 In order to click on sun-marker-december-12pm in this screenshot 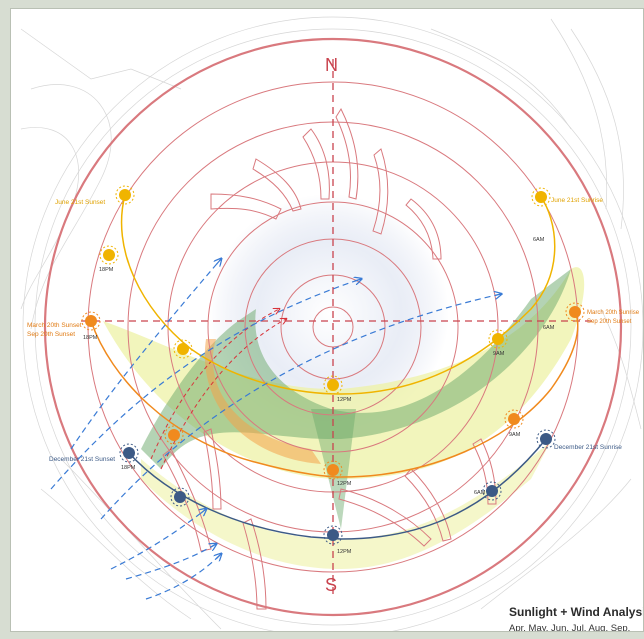, I will do `click(333, 535)`.